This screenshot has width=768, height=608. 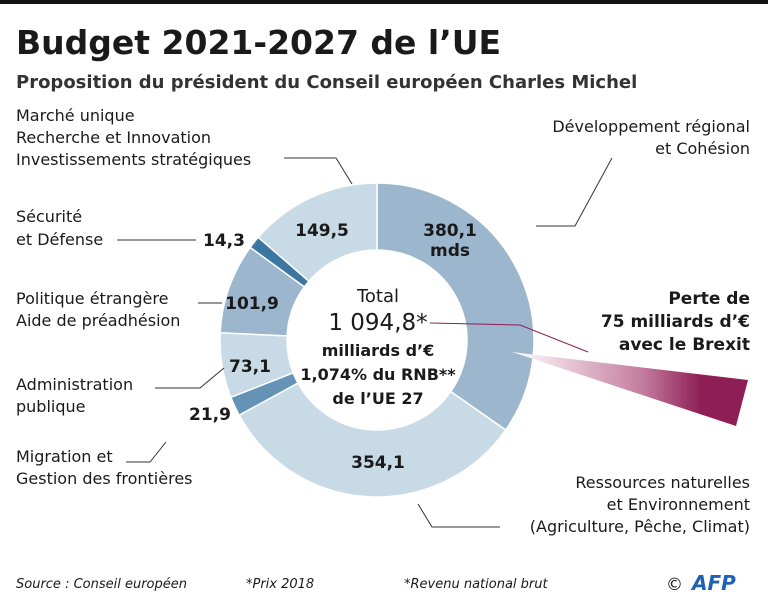 What do you see at coordinates (709, 299) in the screenshot?
I see `annotation-line: Perte de` at bounding box center [709, 299].